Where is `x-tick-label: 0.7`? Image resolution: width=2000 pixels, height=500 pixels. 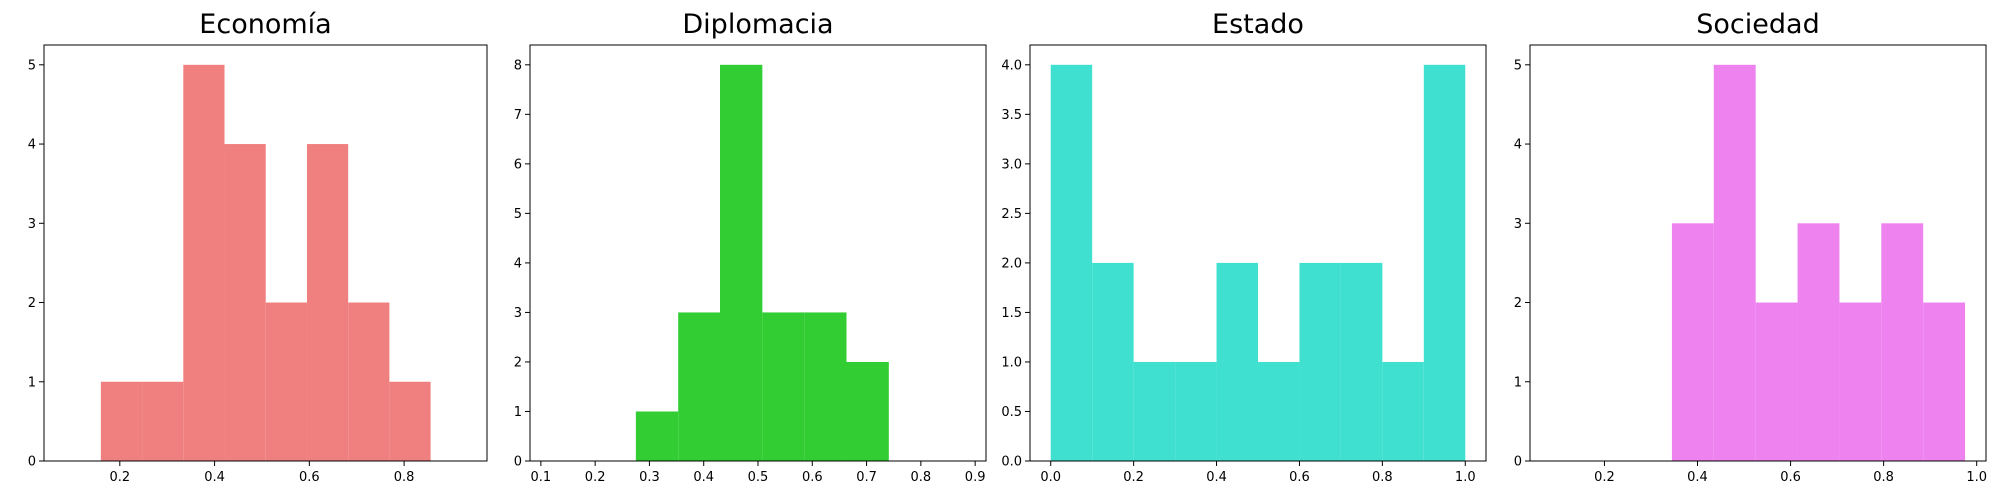 x-tick-label: 0.7 is located at coordinates (866, 477).